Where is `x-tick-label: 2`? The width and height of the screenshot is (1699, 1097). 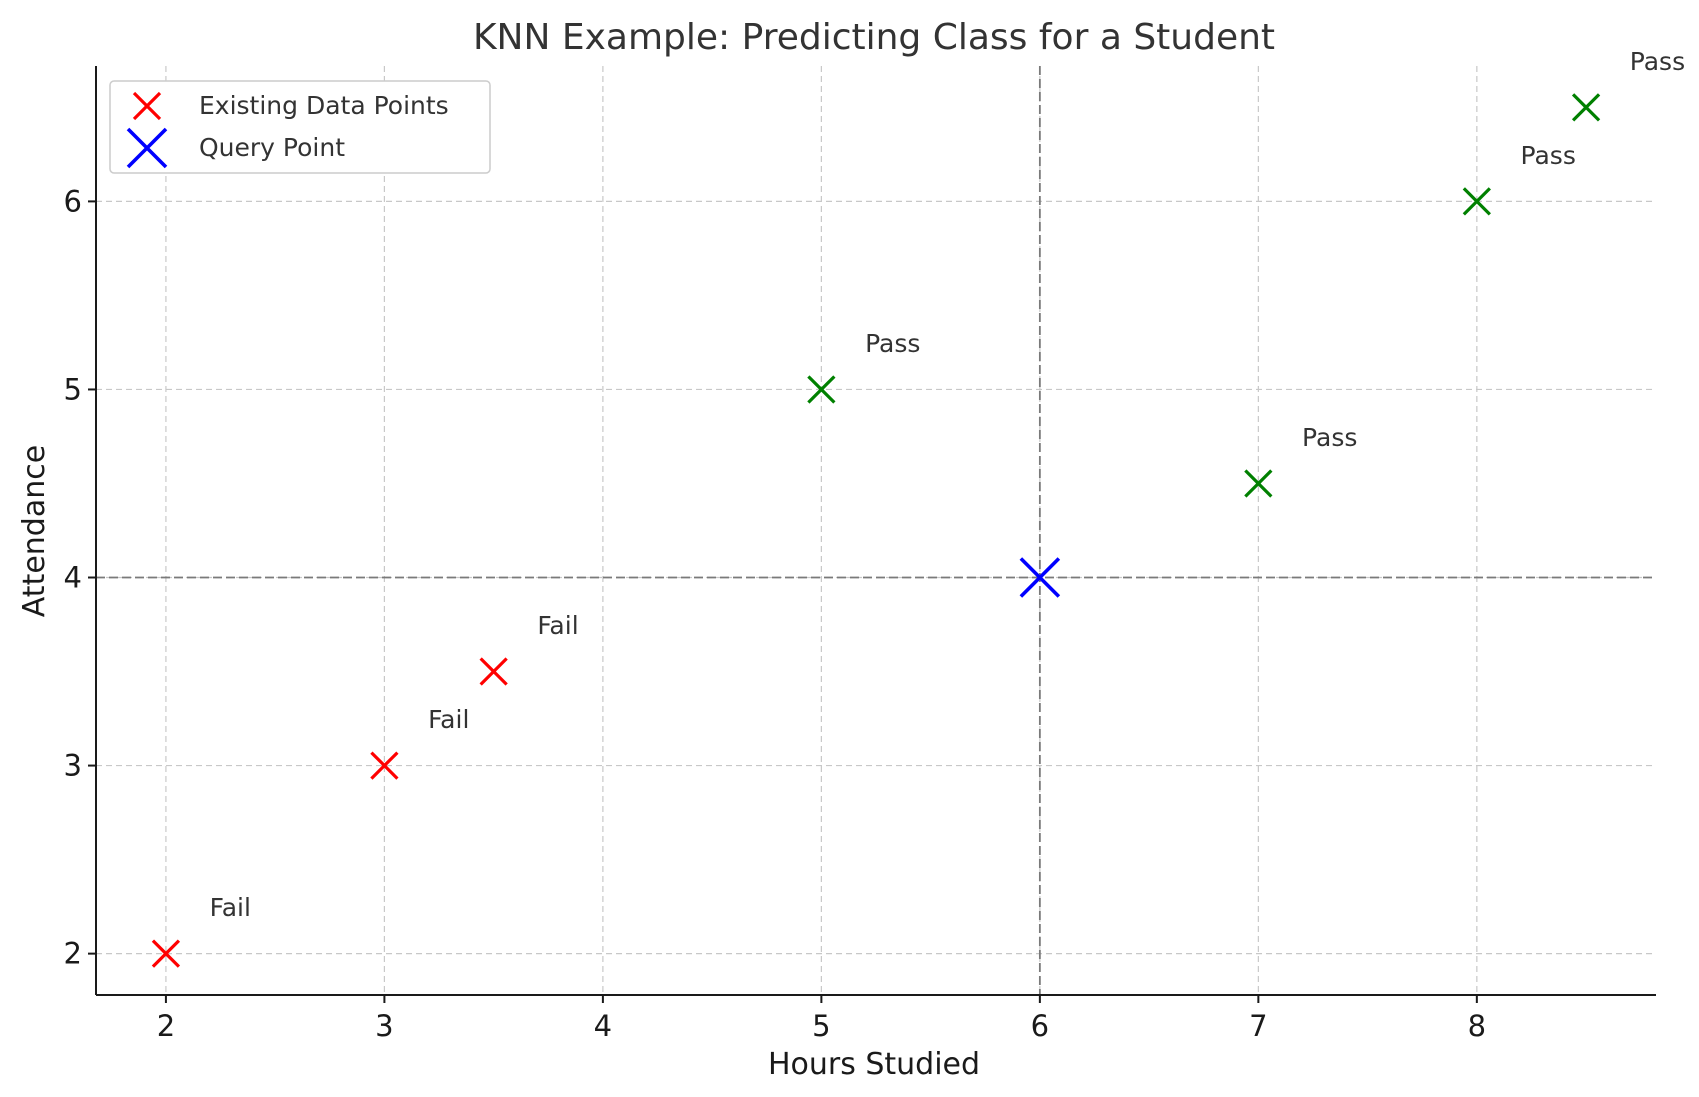 x-tick-label: 2 is located at coordinates (166, 1026).